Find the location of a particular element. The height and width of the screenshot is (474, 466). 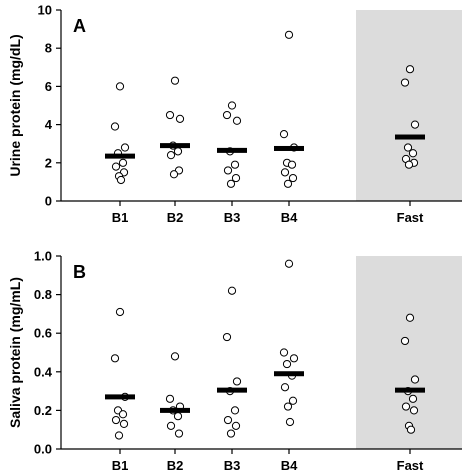

y-tick-label: 0.6 is located at coordinates (43, 333).